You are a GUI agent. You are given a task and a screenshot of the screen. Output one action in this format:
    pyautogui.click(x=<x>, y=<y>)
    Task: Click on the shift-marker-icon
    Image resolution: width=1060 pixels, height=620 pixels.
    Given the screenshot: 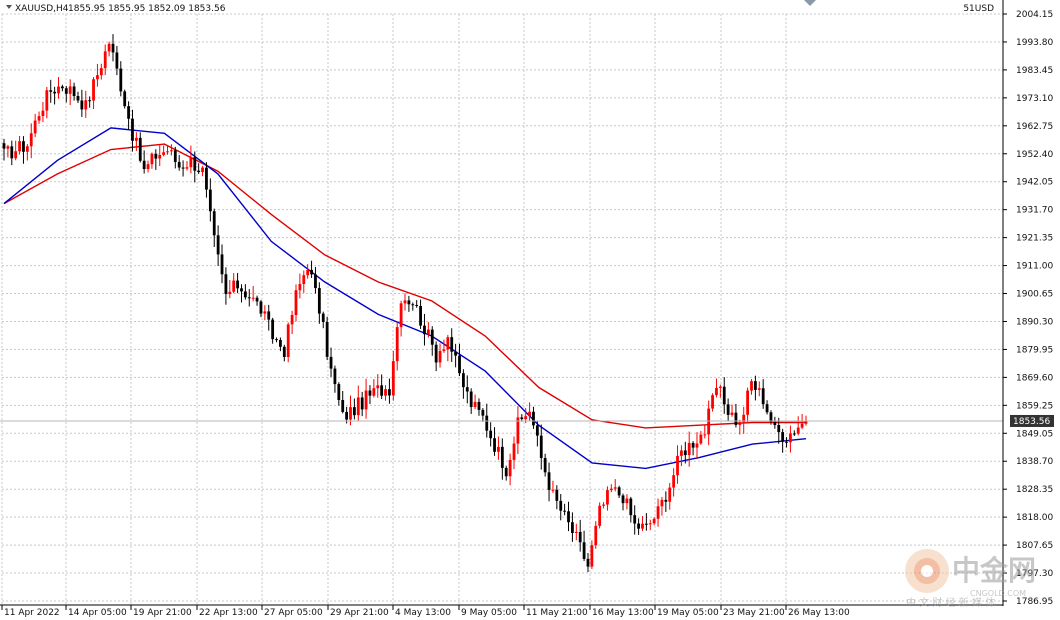 What is the action you would take?
    pyautogui.click(x=810, y=3)
    